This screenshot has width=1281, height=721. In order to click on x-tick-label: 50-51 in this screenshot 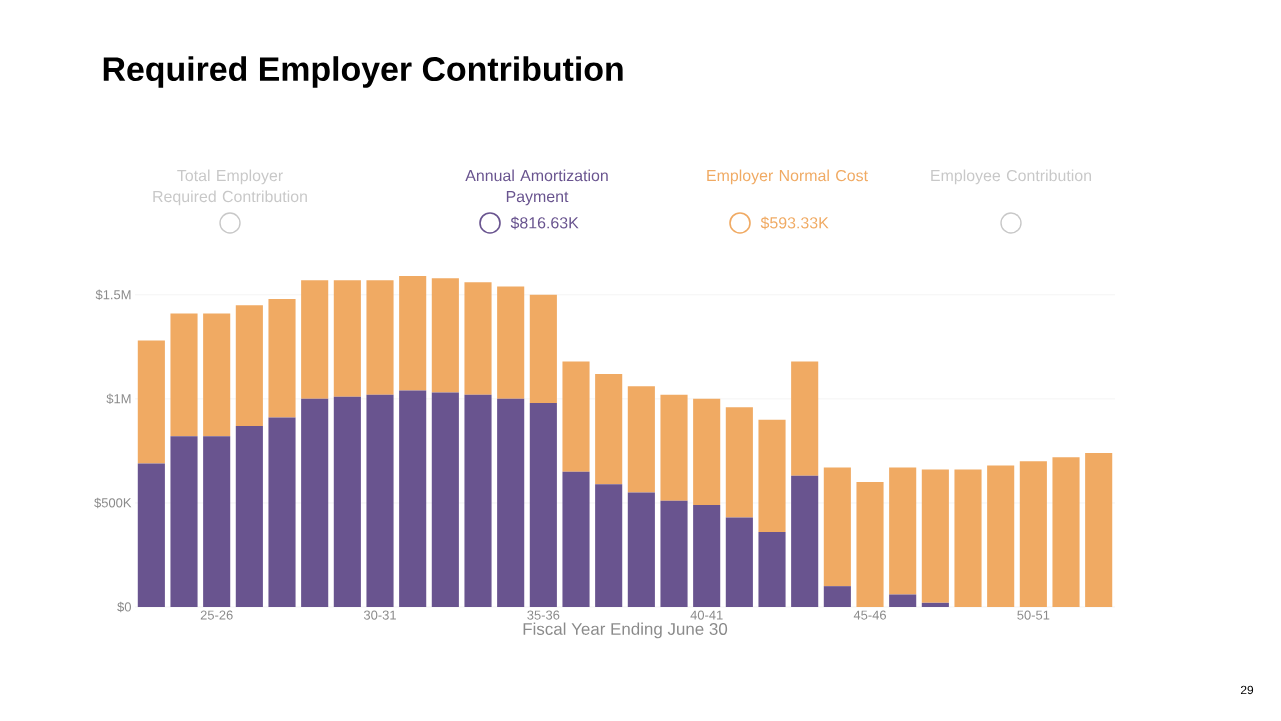, I will do `click(1033, 615)`.